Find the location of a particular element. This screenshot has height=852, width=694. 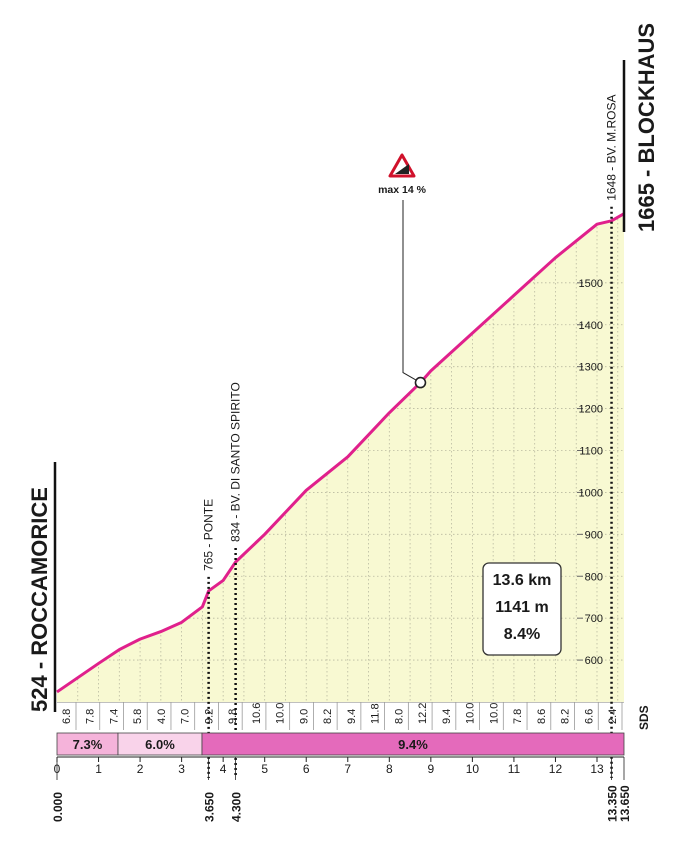

stat: 1141 m is located at coordinates (521, 607).